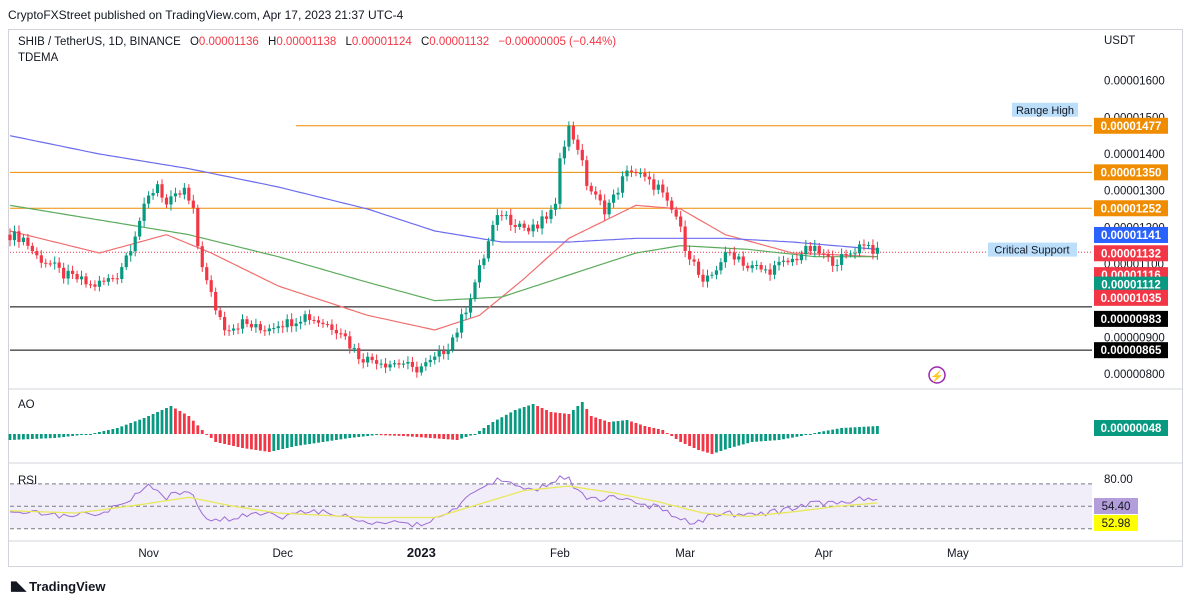 Image resolution: width=1192 pixels, height=603 pixels. What do you see at coordinates (553, 552) in the screenshot?
I see `time-axis: Nov Dec 2023 Feb Mar Apr May` at bounding box center [553, 552].